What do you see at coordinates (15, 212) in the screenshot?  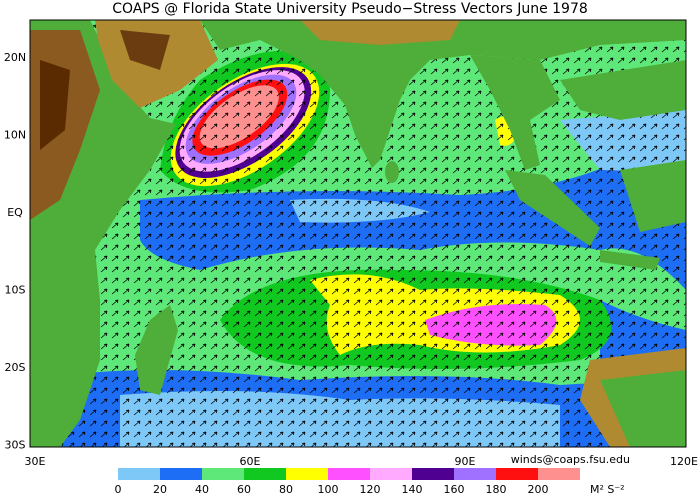 I see `lat-label: EQ` at bounding box center [15, 212].